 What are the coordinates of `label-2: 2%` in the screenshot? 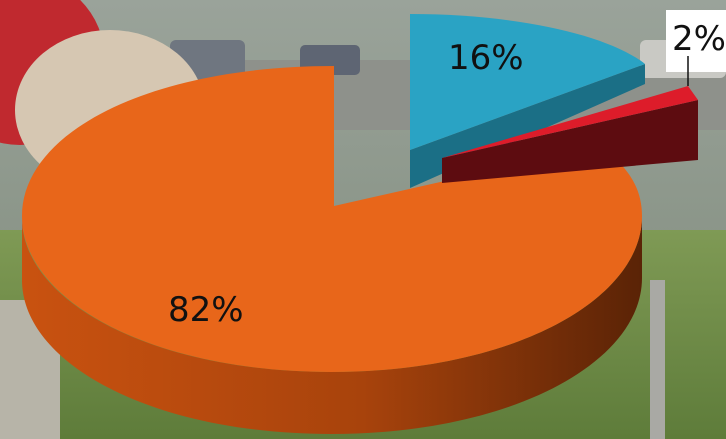 It's located at (699, 39).